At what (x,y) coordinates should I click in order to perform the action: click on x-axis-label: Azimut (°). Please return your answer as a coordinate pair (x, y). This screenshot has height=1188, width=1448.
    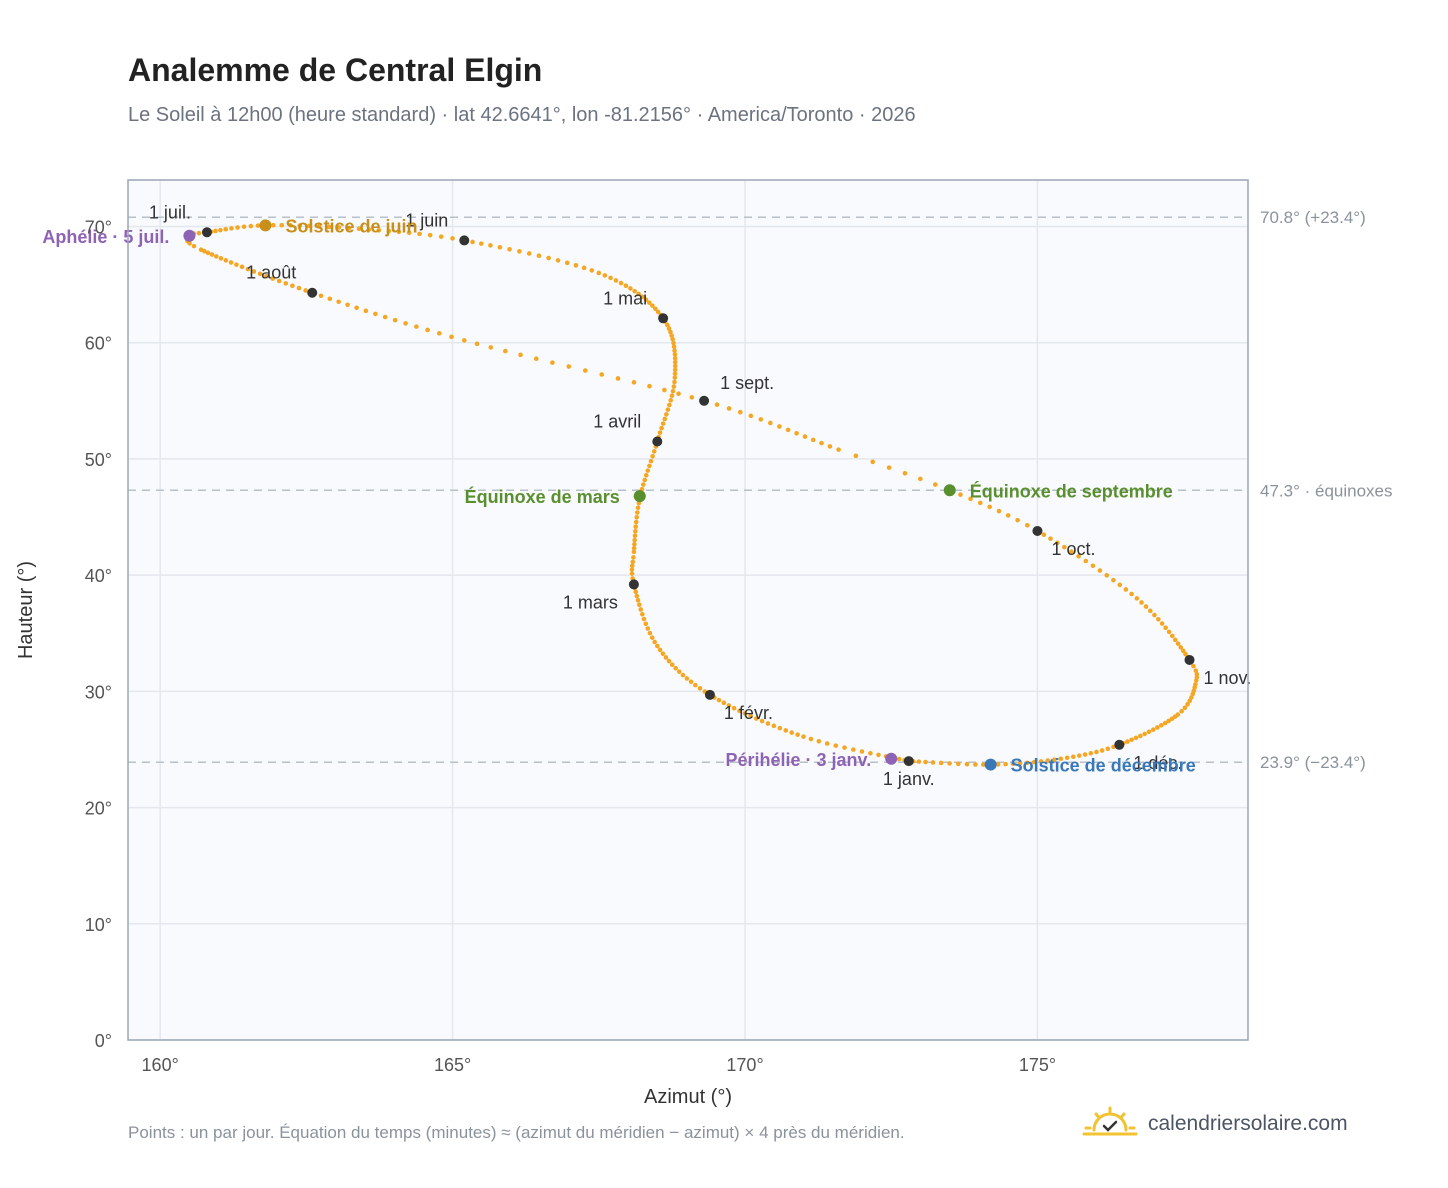
    Looking at the image, I should click on (688, 1097).